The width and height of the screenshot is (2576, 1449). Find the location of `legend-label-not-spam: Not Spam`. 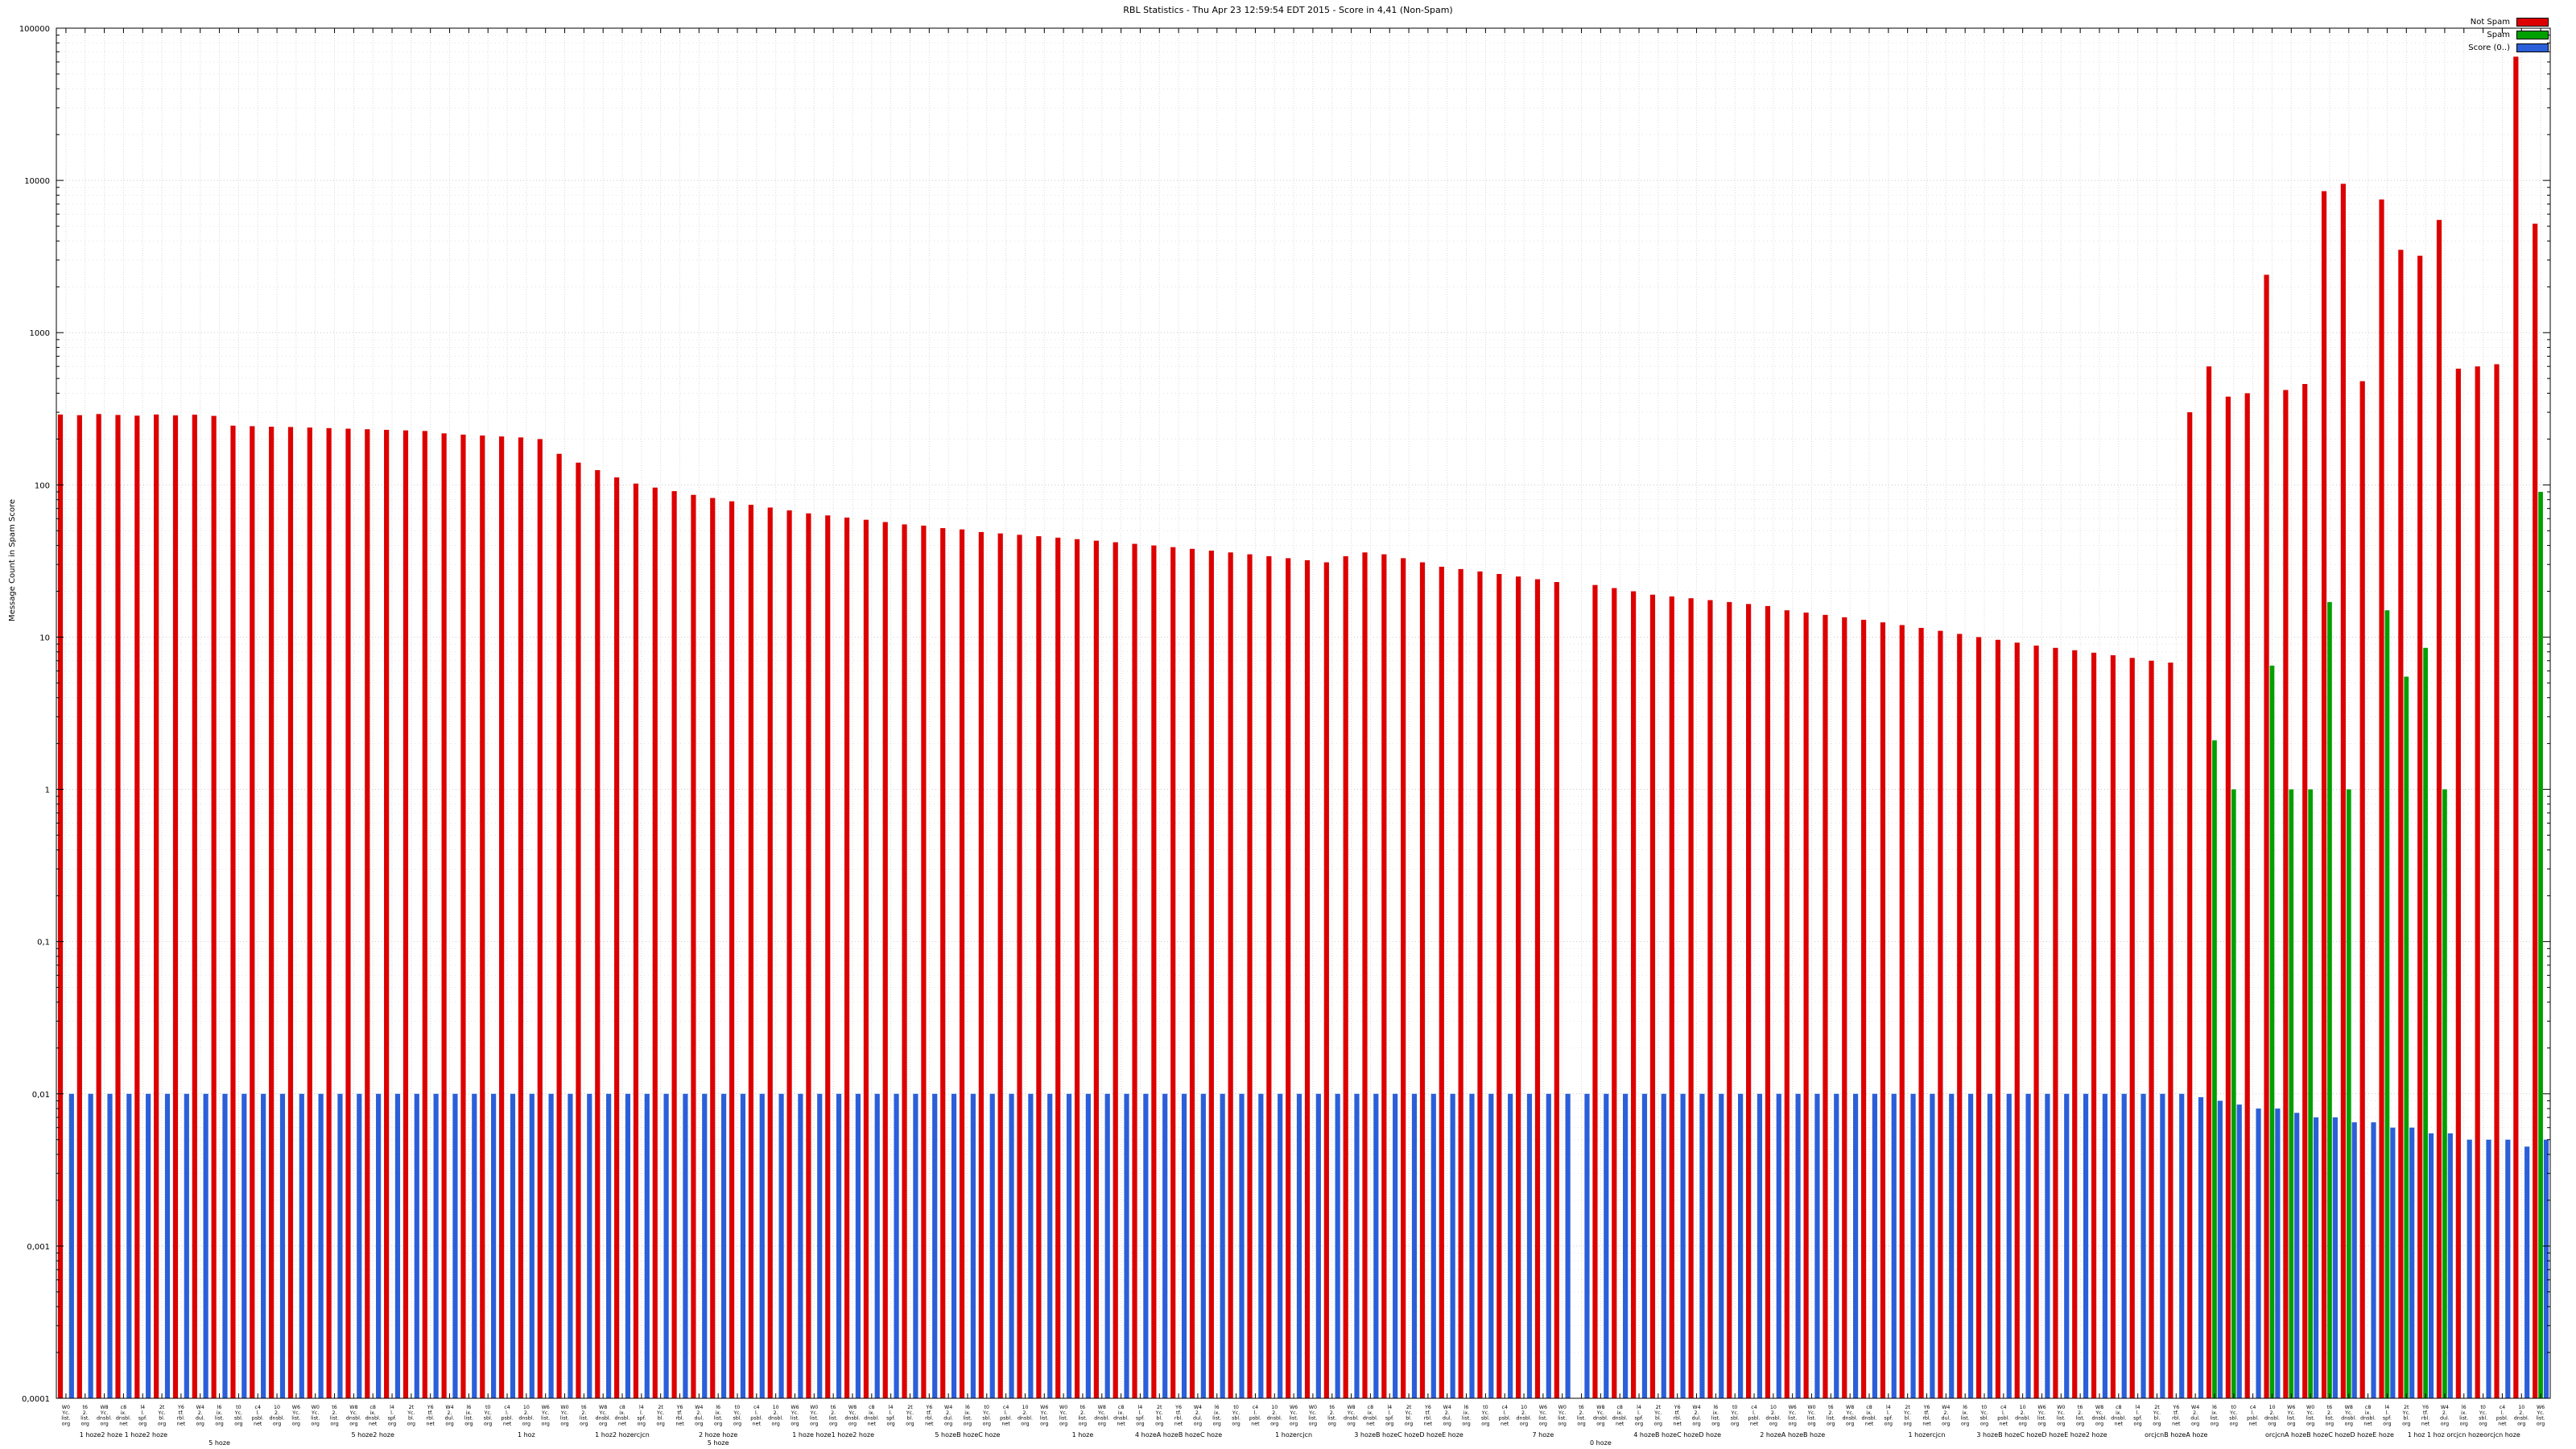

legend-label-not-spam: Not Spam is located at coordinates (2490, 22).